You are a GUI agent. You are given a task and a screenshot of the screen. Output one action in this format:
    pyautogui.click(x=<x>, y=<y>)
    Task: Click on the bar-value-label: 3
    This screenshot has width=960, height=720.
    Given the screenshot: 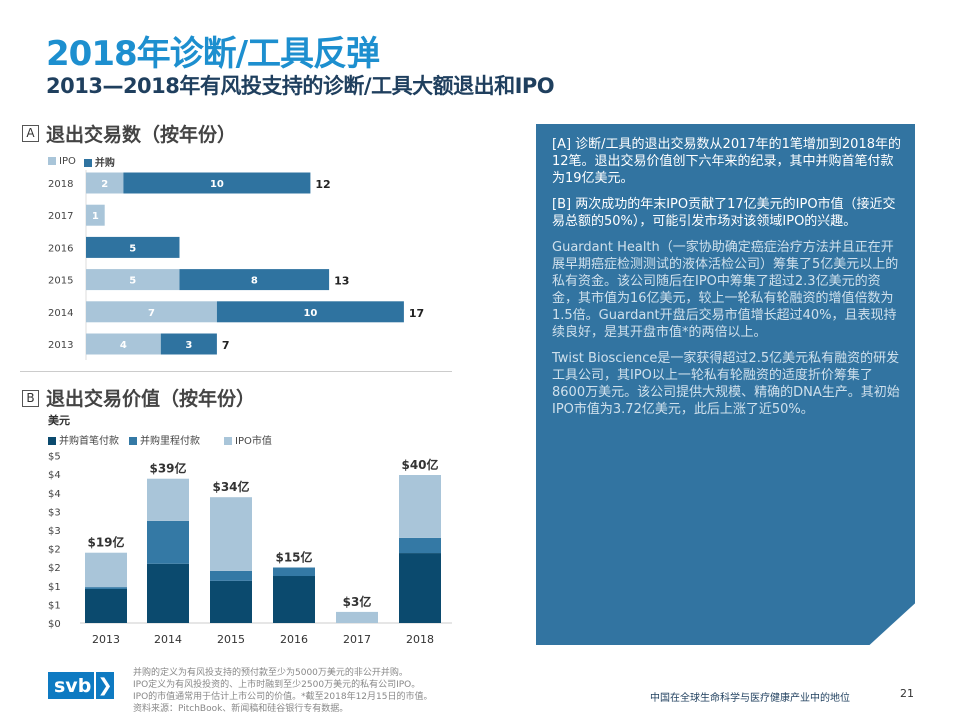 What is the action you would take?
    pyautogui.click(x=188, y=345)
    